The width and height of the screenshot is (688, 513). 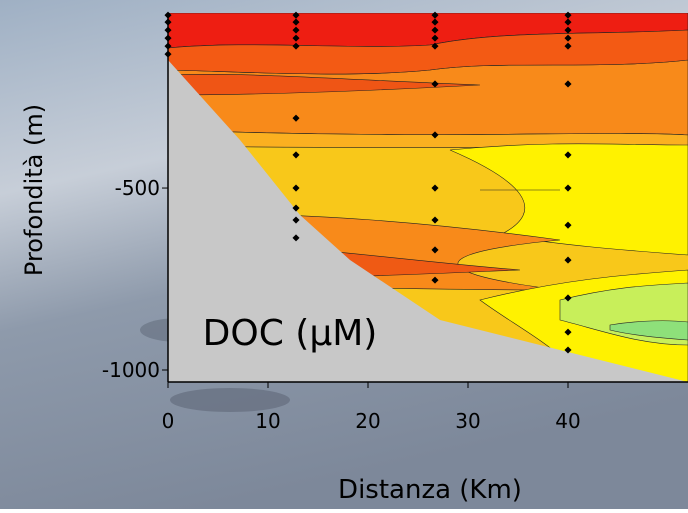 I want to click on y-tick-label: -1000, so click(x=131, y=370).